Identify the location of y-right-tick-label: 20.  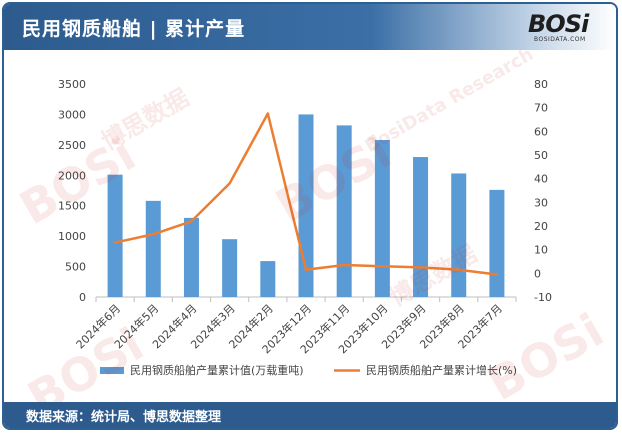
(541, 226).